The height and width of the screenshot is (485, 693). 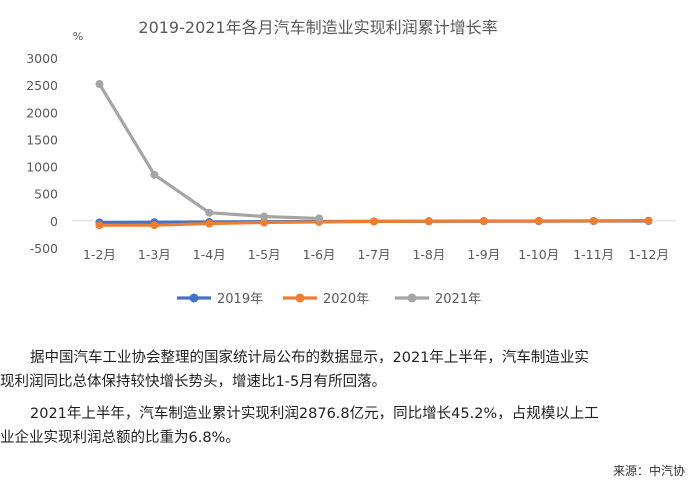 I want to click on chart-title: 2019-2021年各月汽车制造业实现利润累计增长率, so click(x=317, y=27).